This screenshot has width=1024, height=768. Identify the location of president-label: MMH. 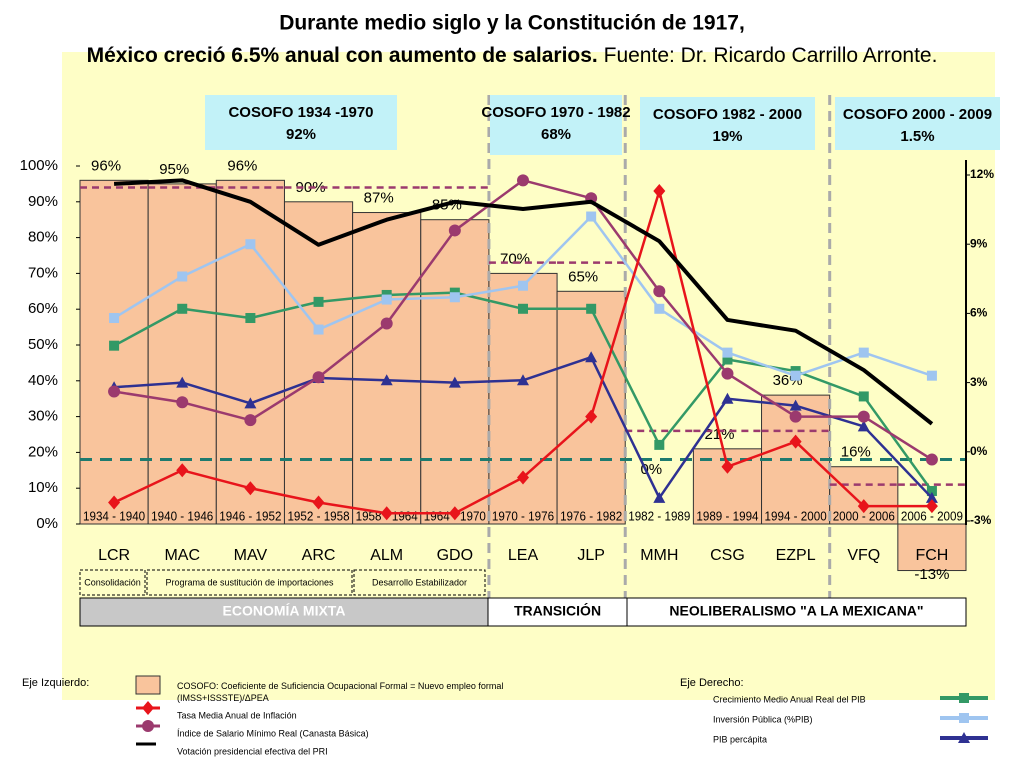
(659, 555).